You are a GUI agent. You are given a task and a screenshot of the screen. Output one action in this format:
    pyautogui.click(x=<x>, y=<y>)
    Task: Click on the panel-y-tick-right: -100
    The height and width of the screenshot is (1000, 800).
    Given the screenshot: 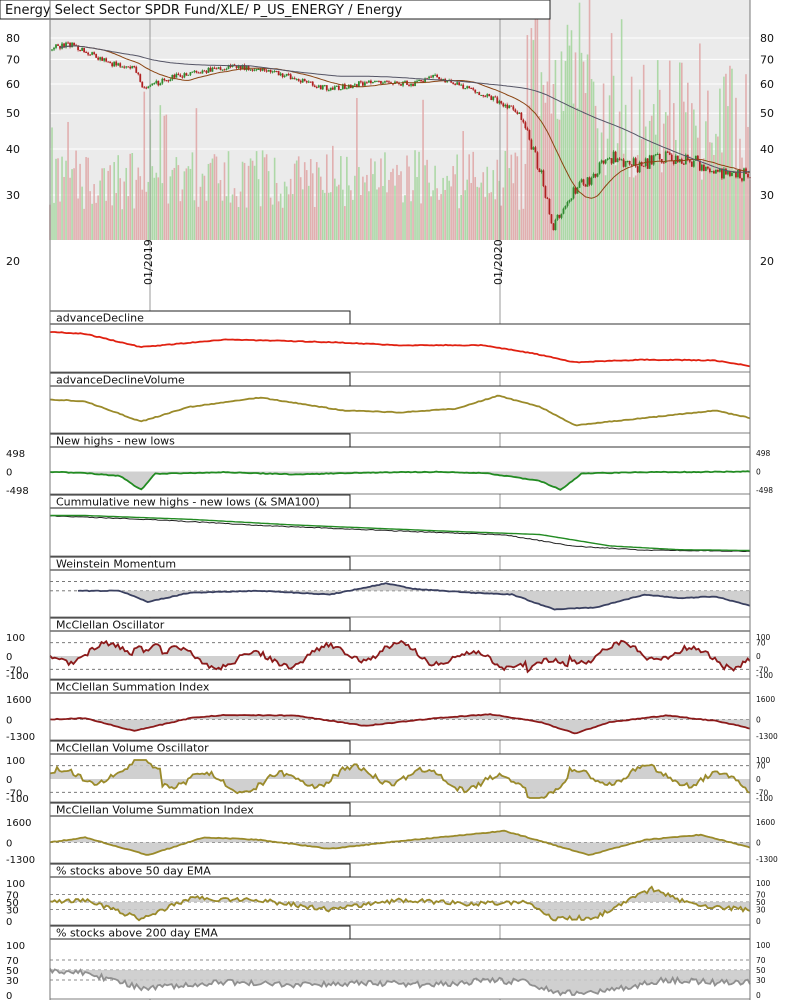 What is the action you would take?
    pyautogui.click(x=764, y=675)
    